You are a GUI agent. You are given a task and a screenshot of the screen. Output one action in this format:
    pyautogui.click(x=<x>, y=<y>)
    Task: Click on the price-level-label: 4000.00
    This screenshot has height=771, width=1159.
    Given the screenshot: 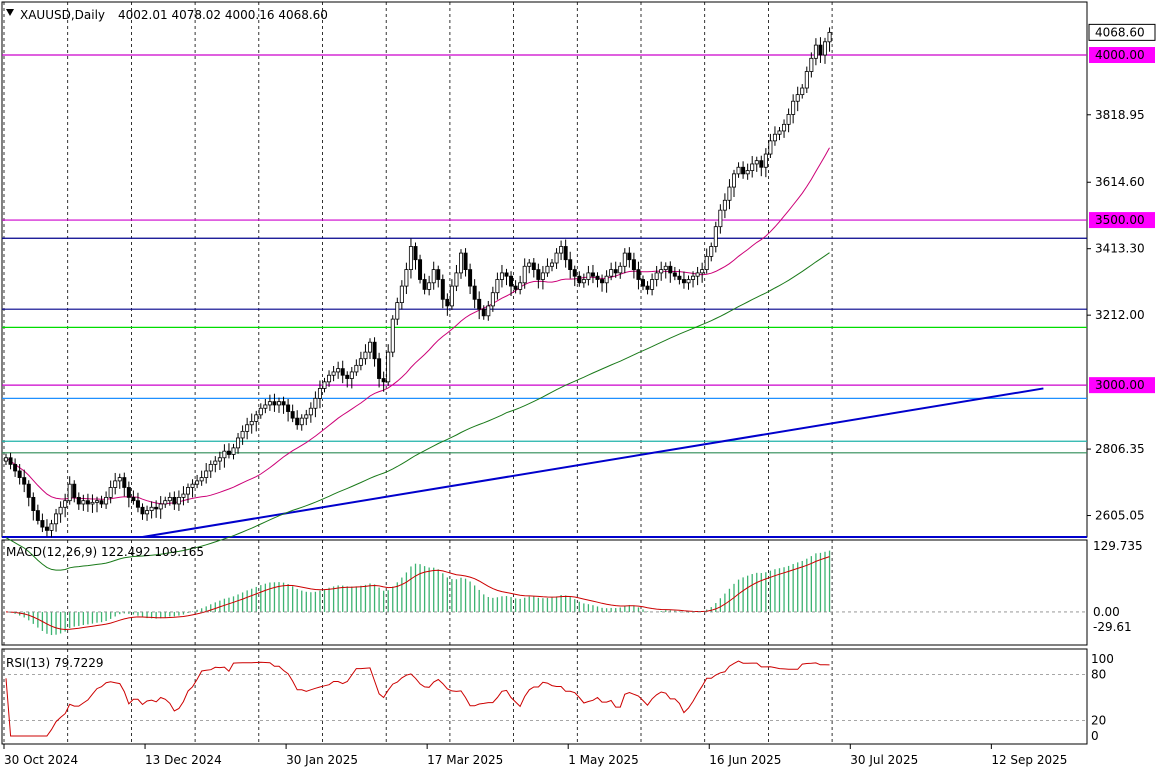 What is the action you would take?
    pyautogui.click(x=1120, y=55)
    